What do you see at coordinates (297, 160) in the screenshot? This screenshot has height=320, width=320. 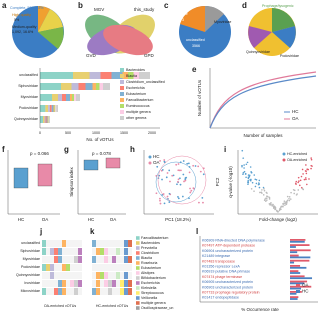 I see `legend-label: OA-enriched` at bounding box center [297, 160].